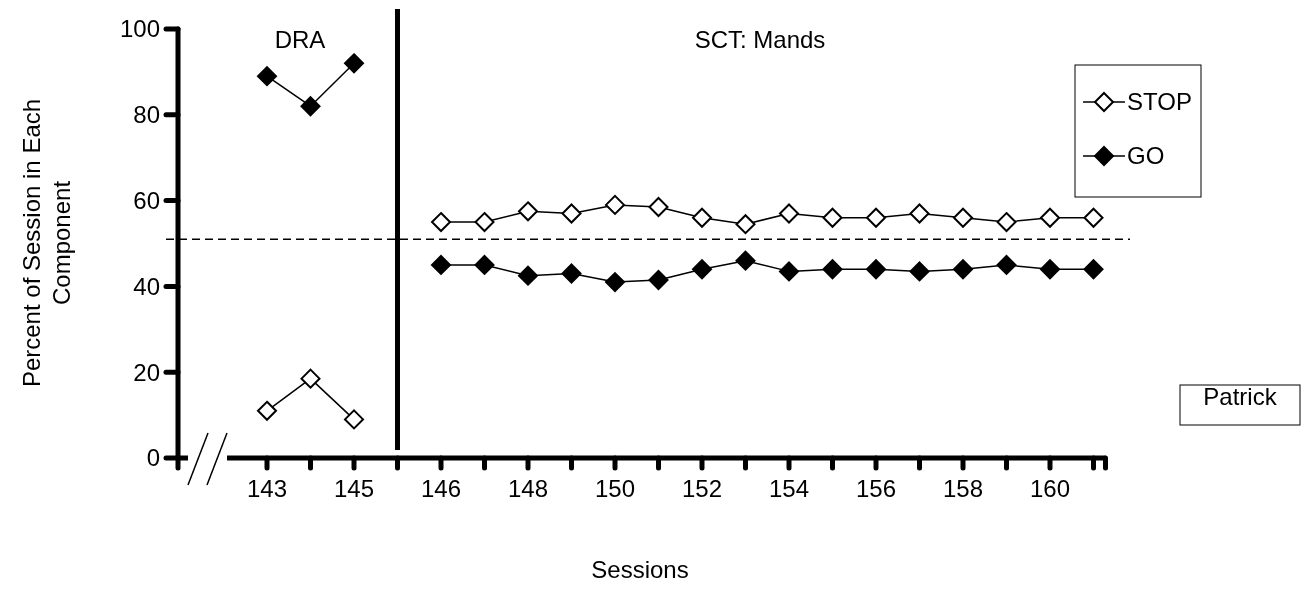  I want to click on annotation: DRA, so click(300, 39).